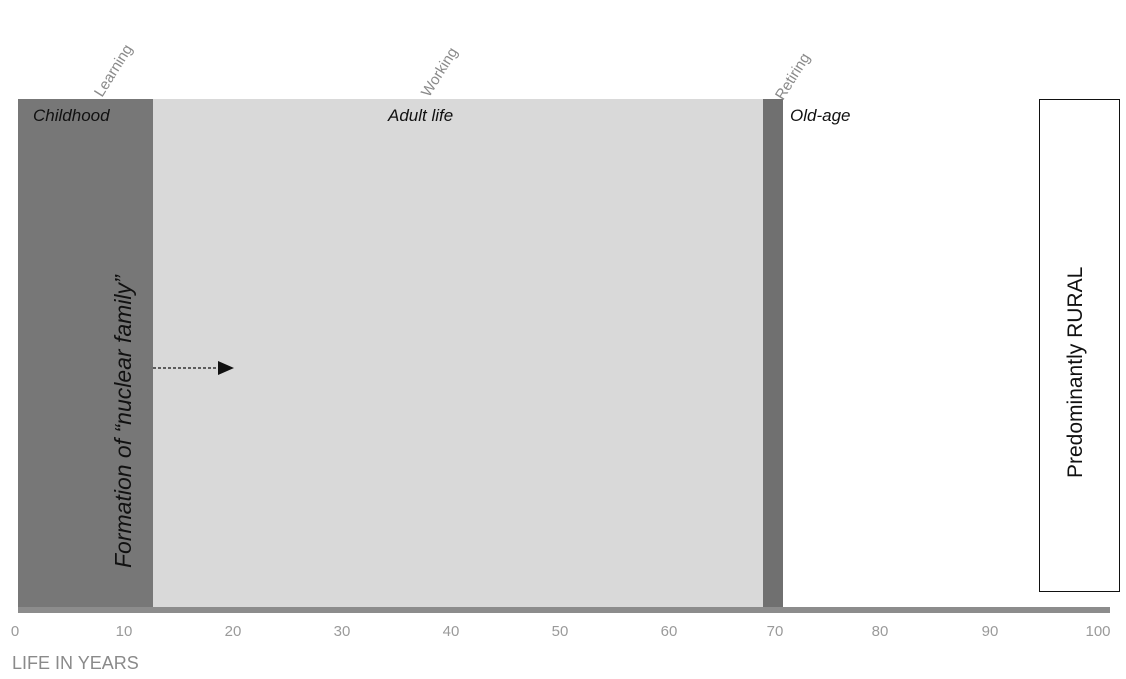  Describe the element at coordinates (421, 115) in the screenshot. I see `adult-life-label: Adult life` at that location.